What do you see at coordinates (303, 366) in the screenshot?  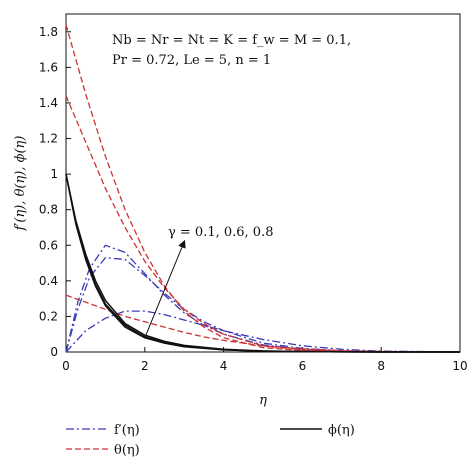 I see `x-tick-label: 6` at bounding box center [303, 366].